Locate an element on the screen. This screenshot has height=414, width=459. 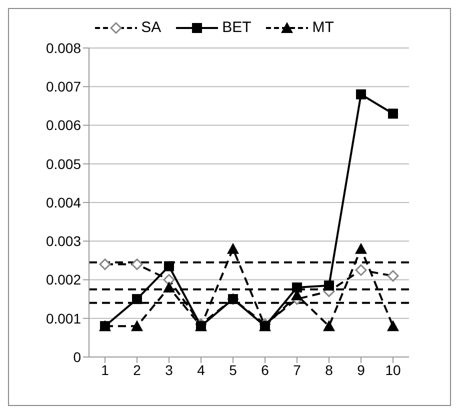
y-tick-label: 0.006 is located at coordinates (64, 125).